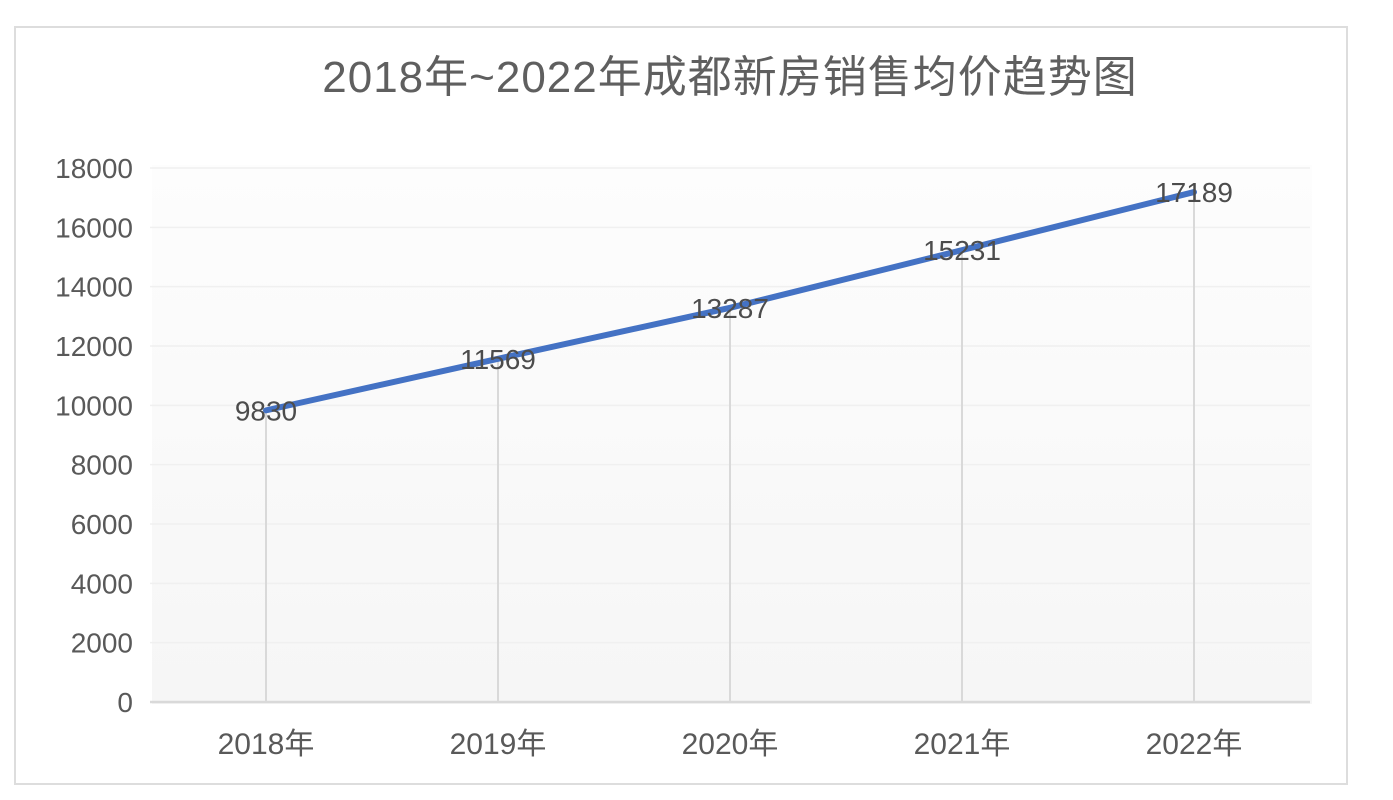 This screenshot has width=1393, height=800. I want to click on y-axis-tick-label: 4000, so click(102, 583).